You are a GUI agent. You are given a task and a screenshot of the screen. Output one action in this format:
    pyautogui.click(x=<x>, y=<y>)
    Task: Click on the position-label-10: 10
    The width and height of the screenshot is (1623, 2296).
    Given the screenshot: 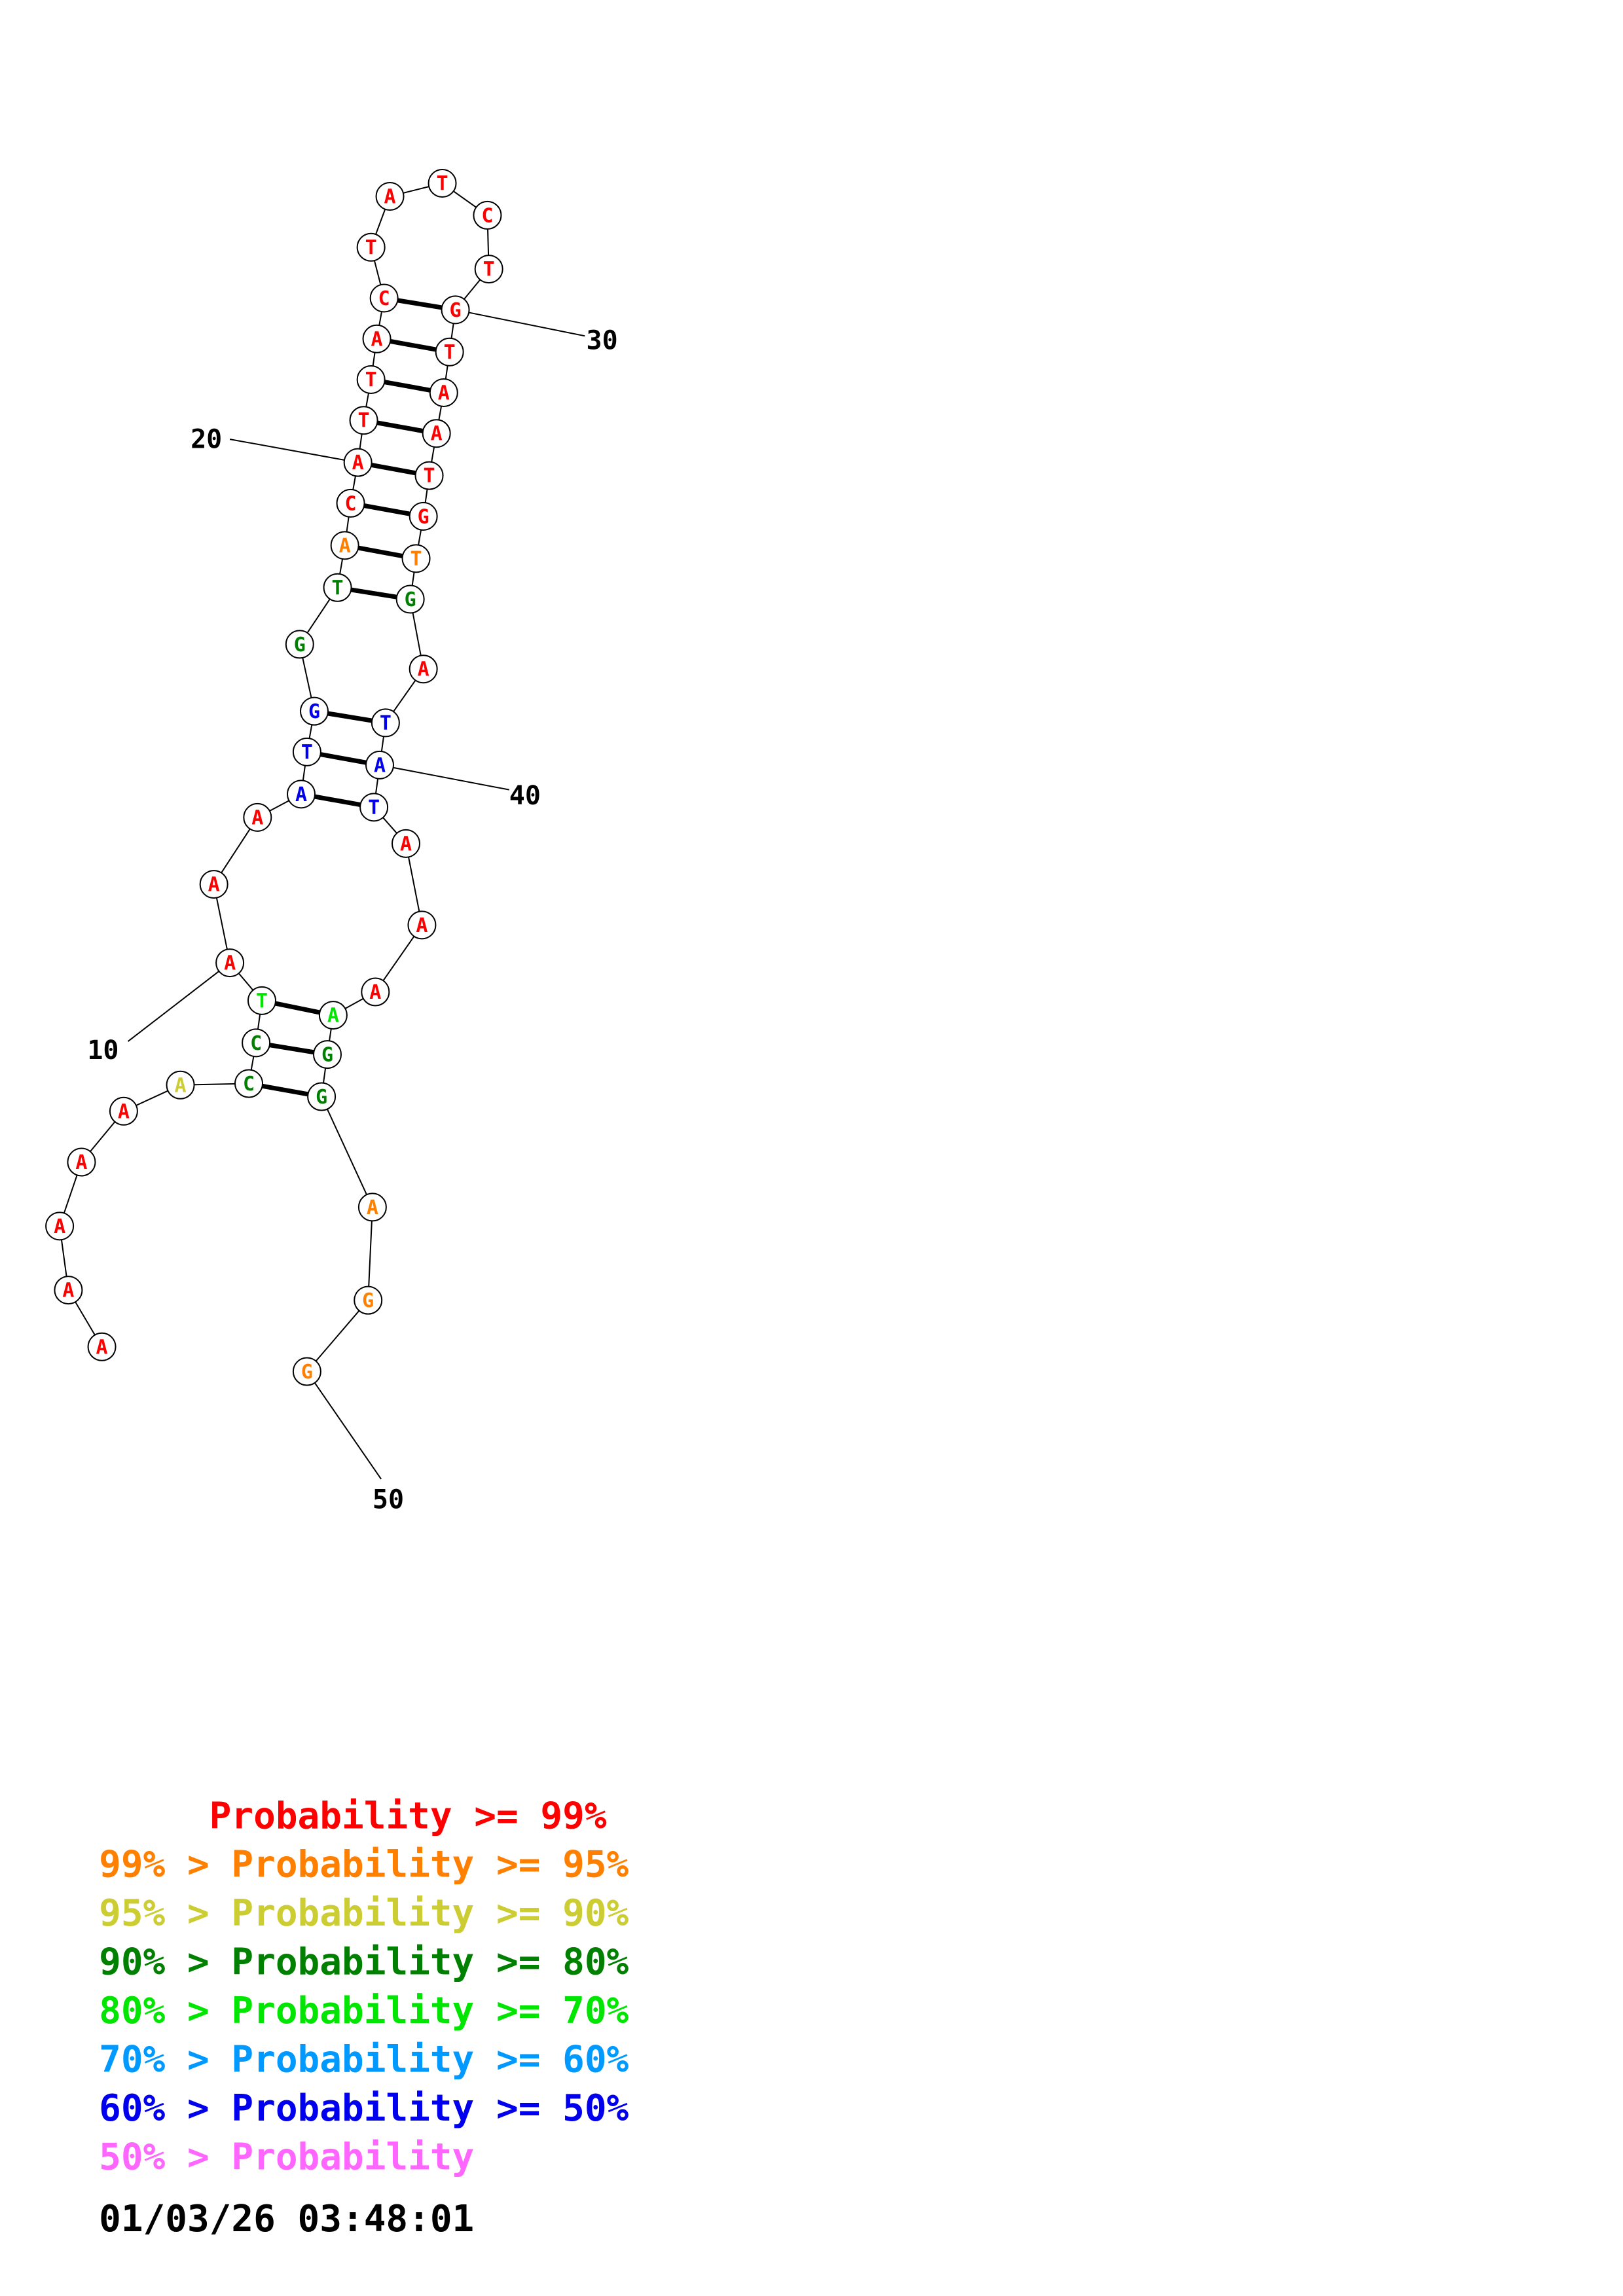 What is the action you would take?
    pyautogui.click(x=103, y=1050)
    